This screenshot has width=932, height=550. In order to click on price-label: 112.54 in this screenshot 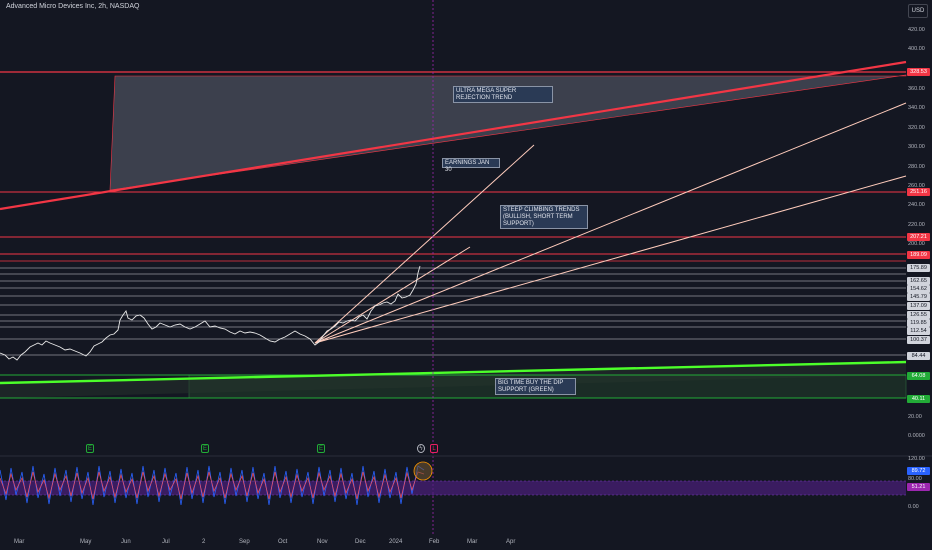, I will do `click(918, 331)`.